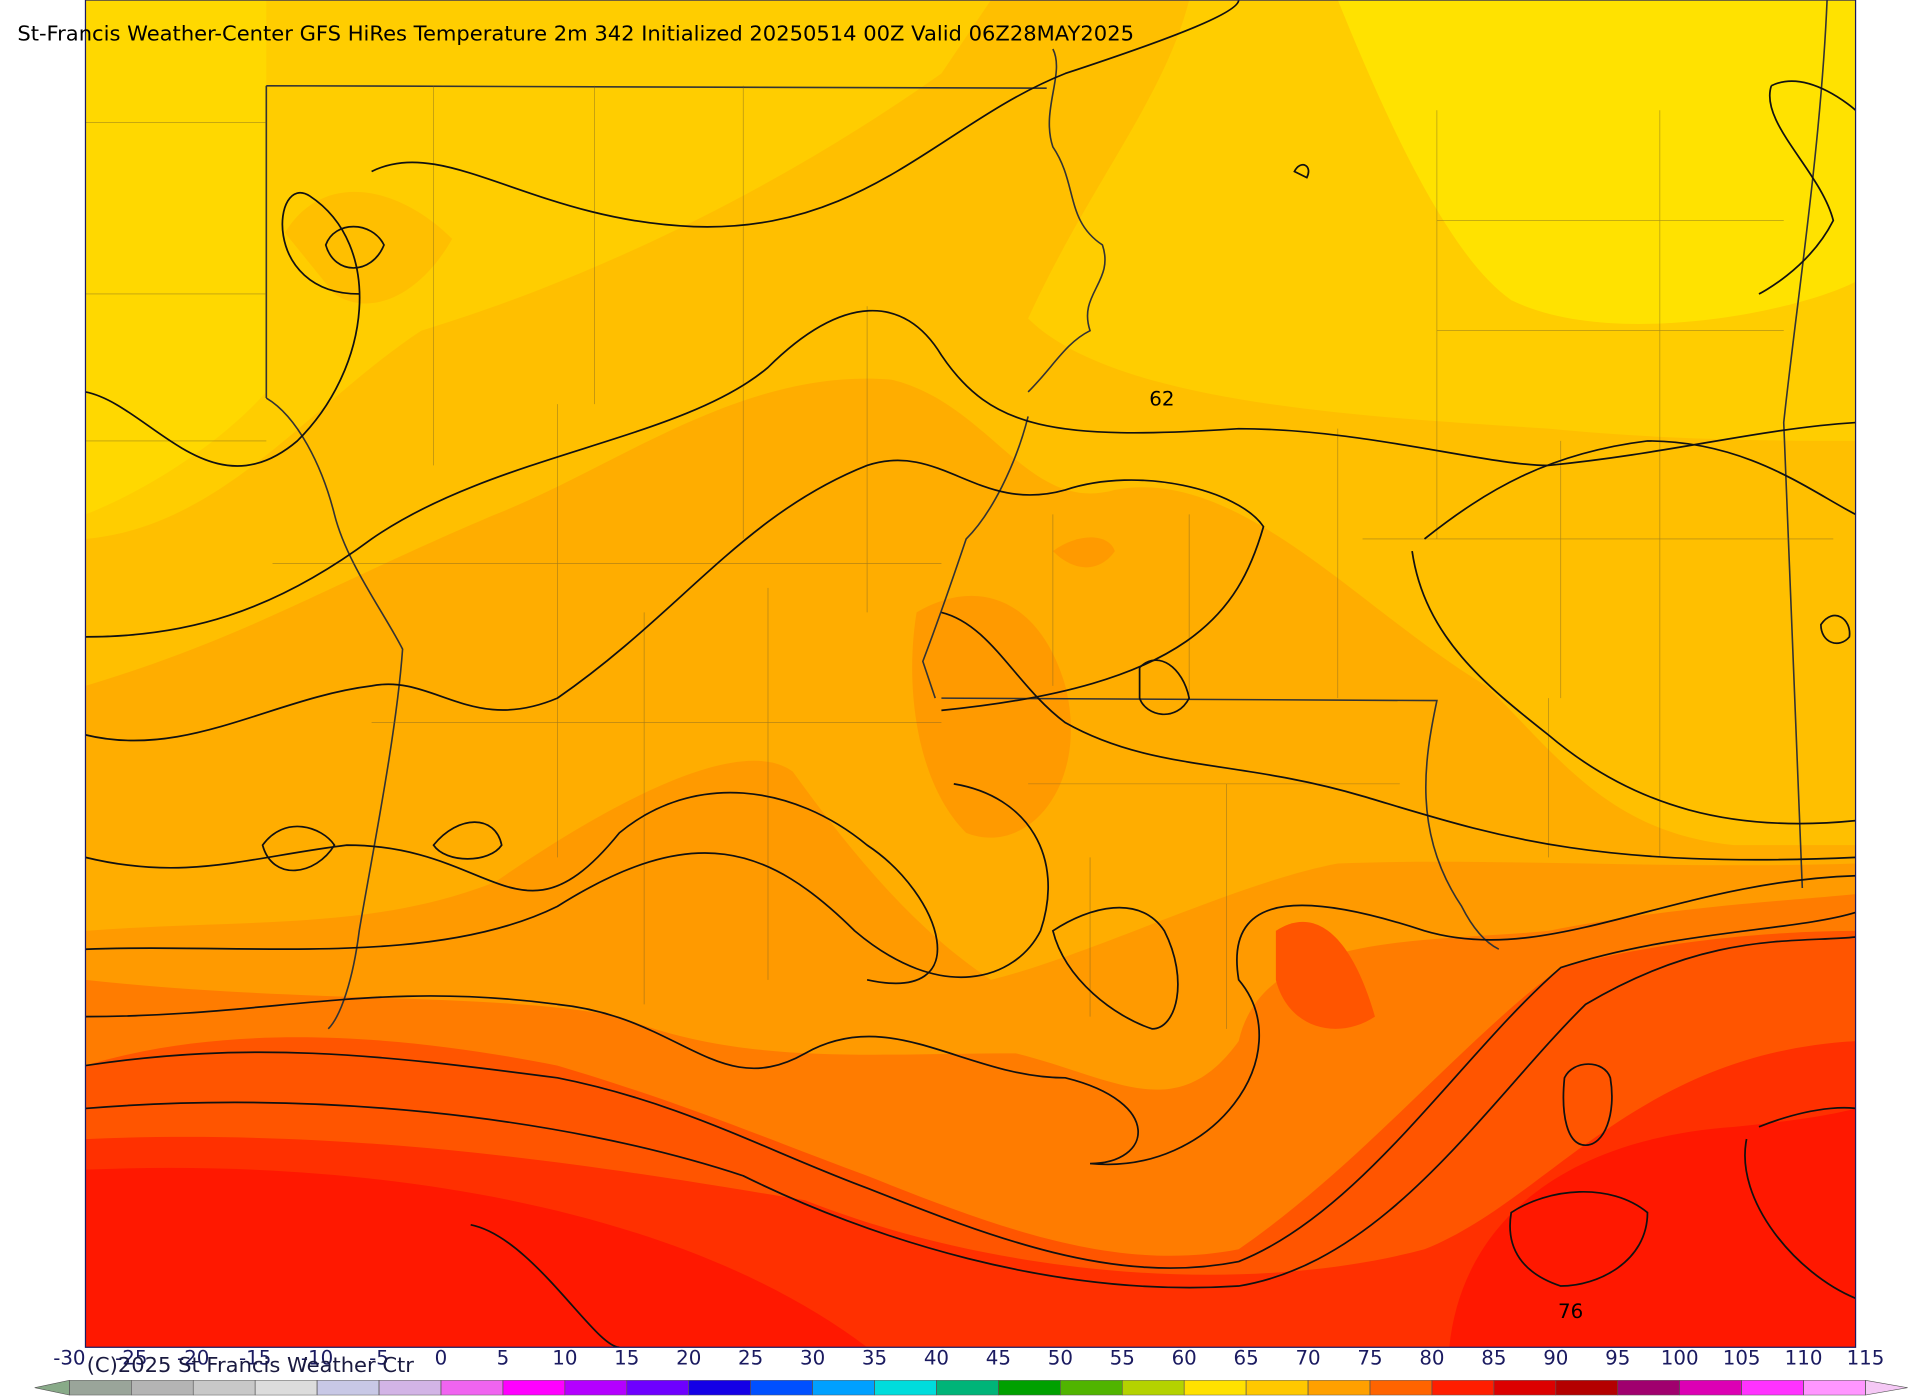 Image resolution: width=1920 pixels, height=1400 pixels. Describe the element at coordinates (1680, 1358) in the screenshot. I see `colorbar-tick-label: 100` at that location.